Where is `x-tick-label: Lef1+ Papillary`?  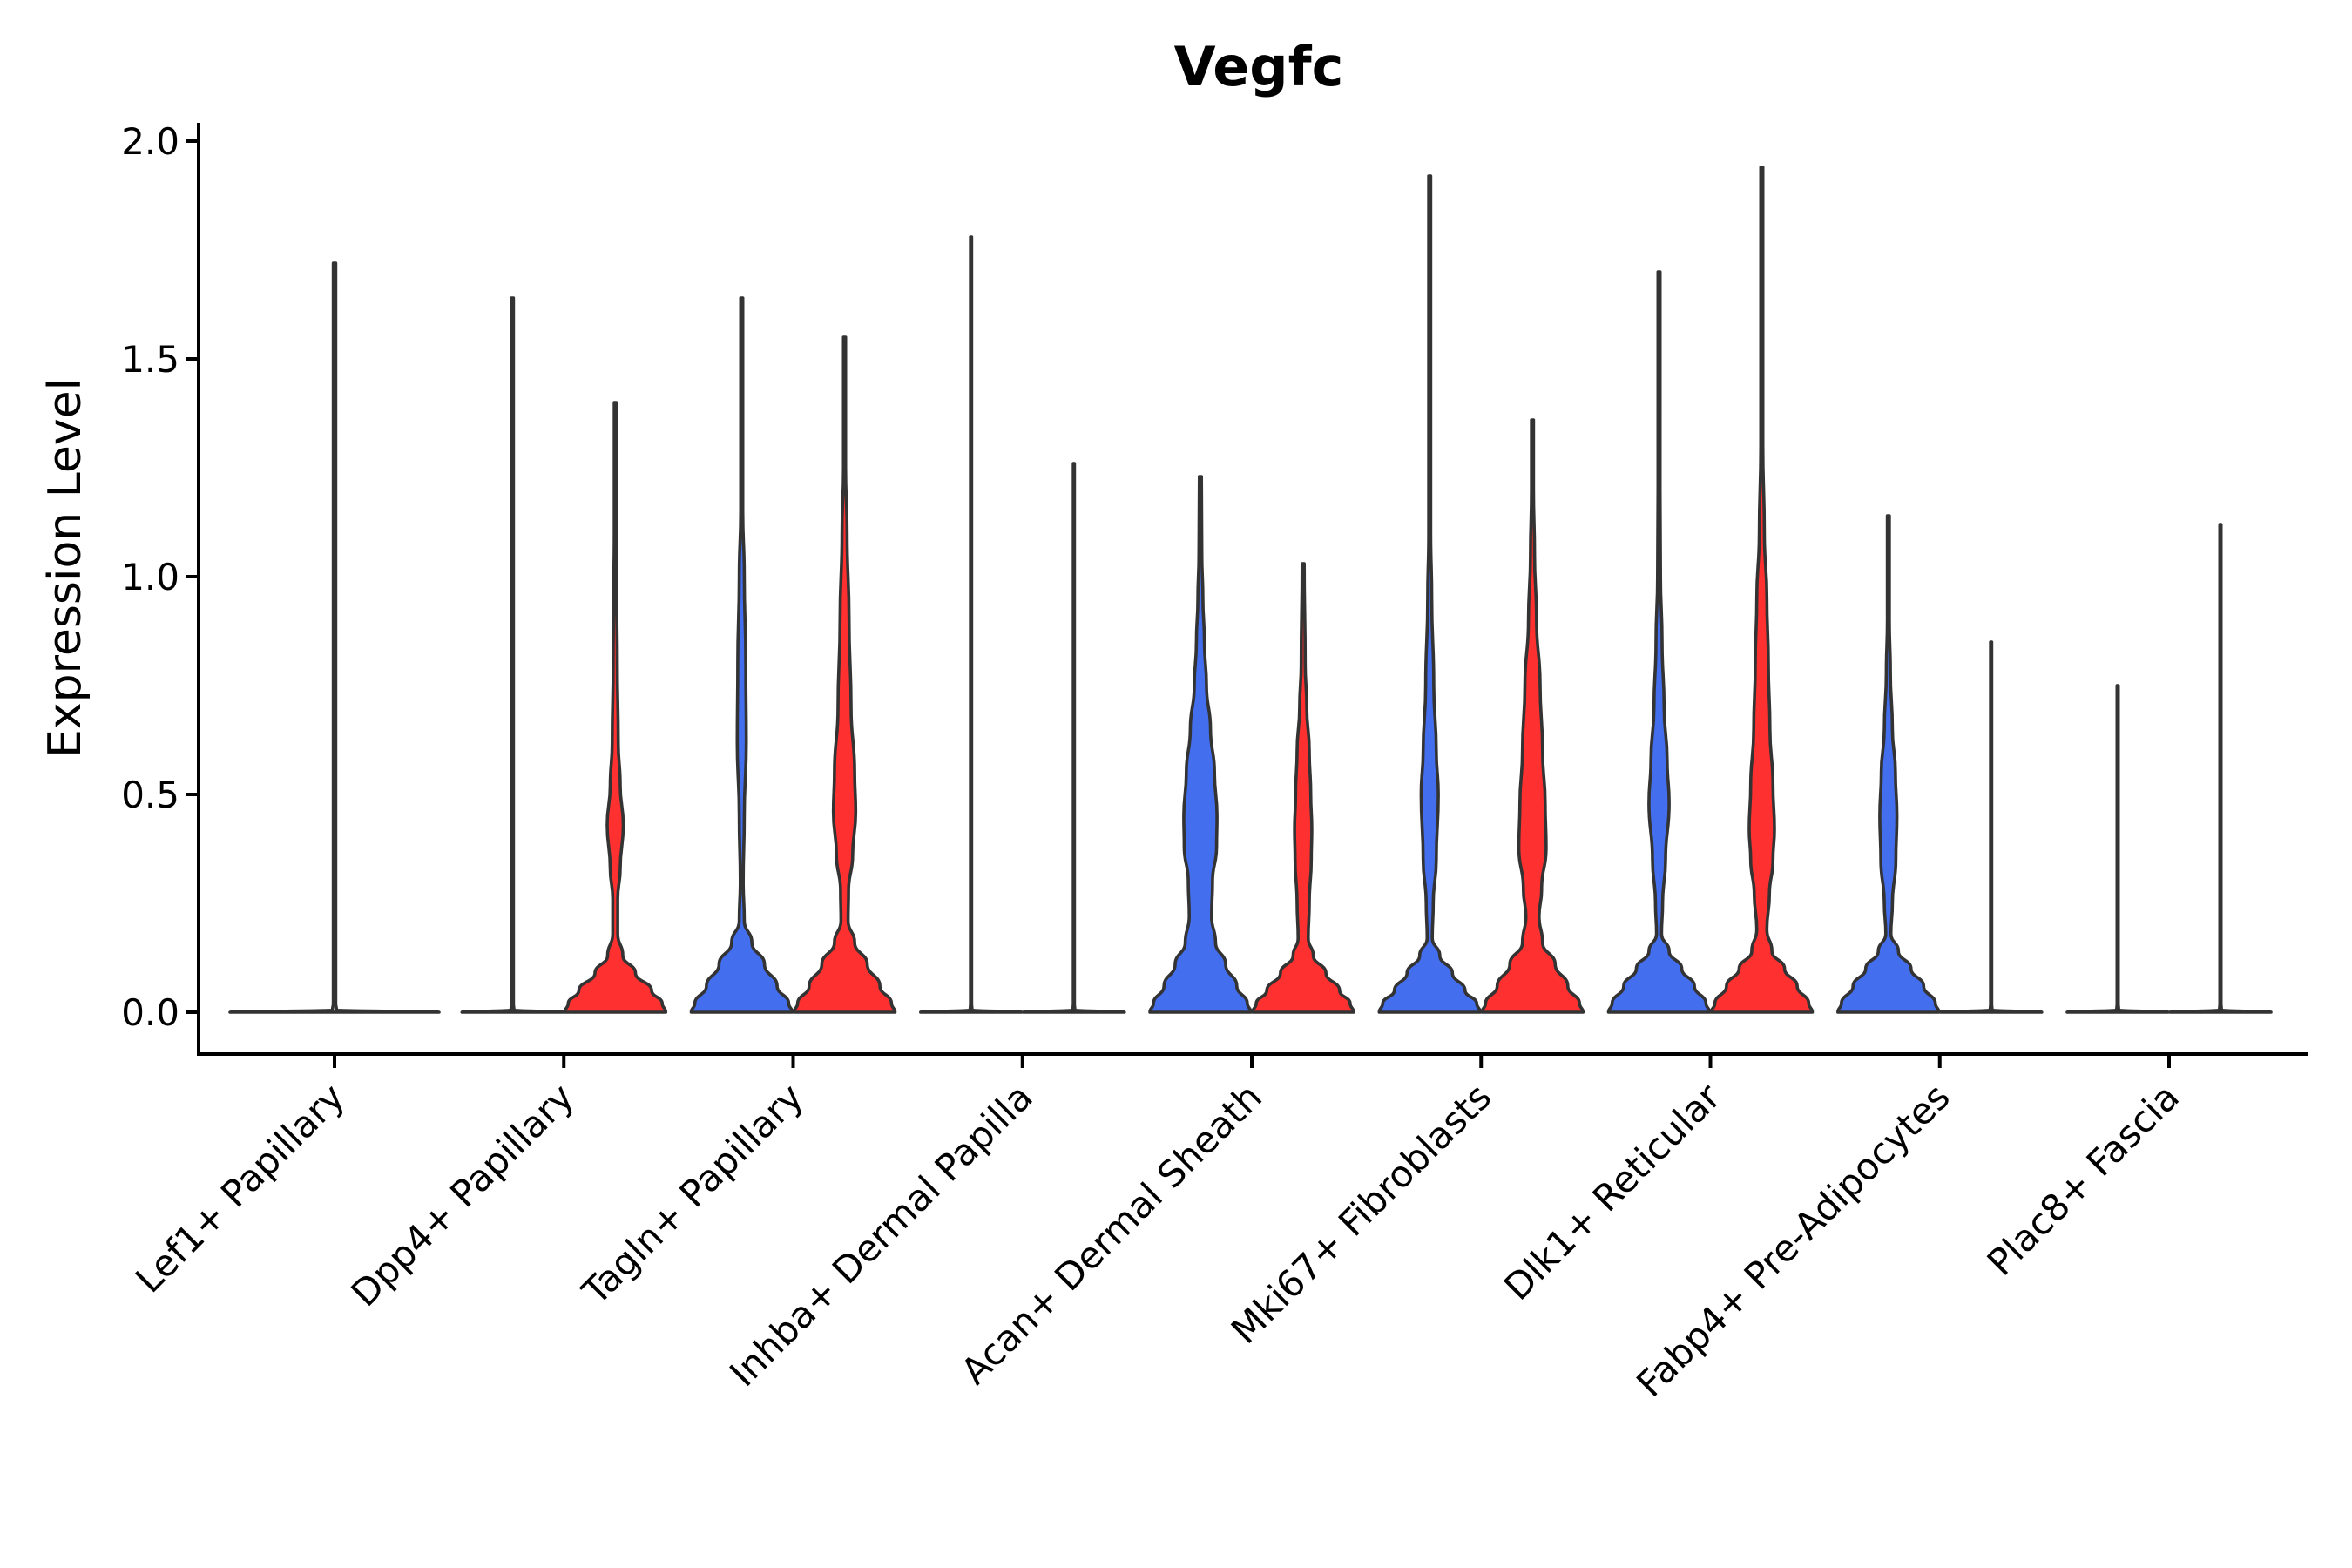
x-tick-label: Lef1+ Papillary is located at coordinates (240, 1188).